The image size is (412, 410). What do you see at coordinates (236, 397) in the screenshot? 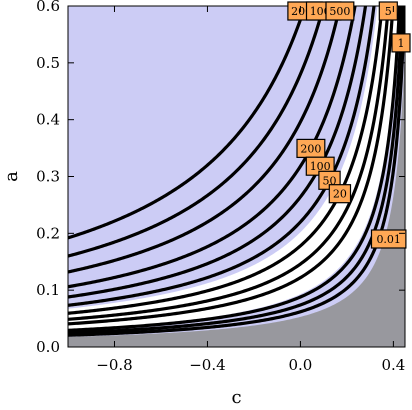
I see `x-axis-label: c` at bounding box center [236, 397].